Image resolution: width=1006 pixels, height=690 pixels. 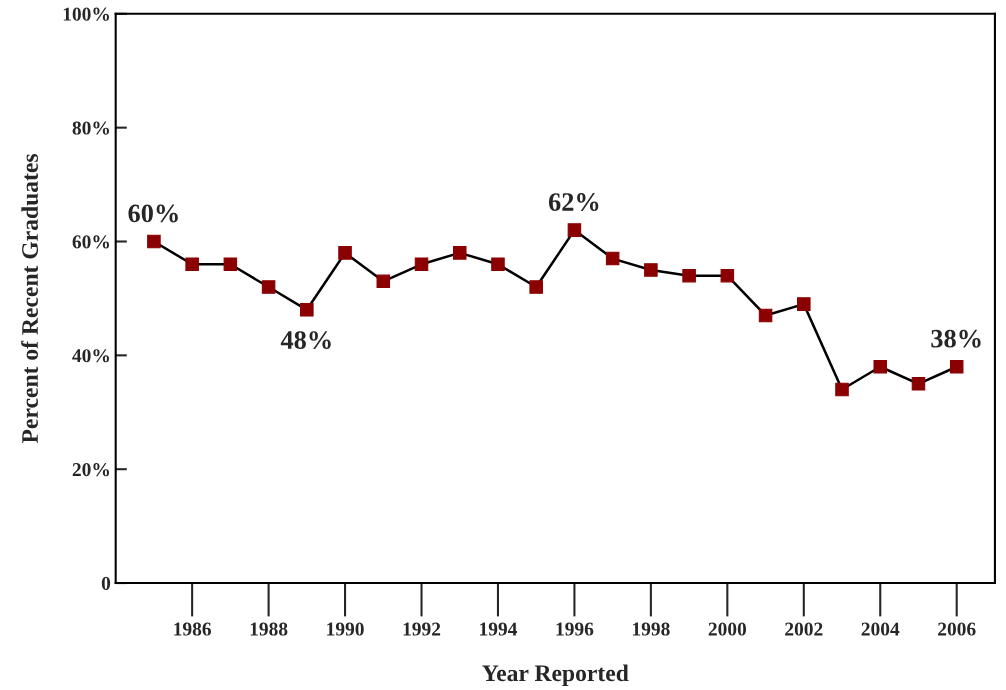 I want to click on x-tick-label: 2006, so click(x=957, y=629).